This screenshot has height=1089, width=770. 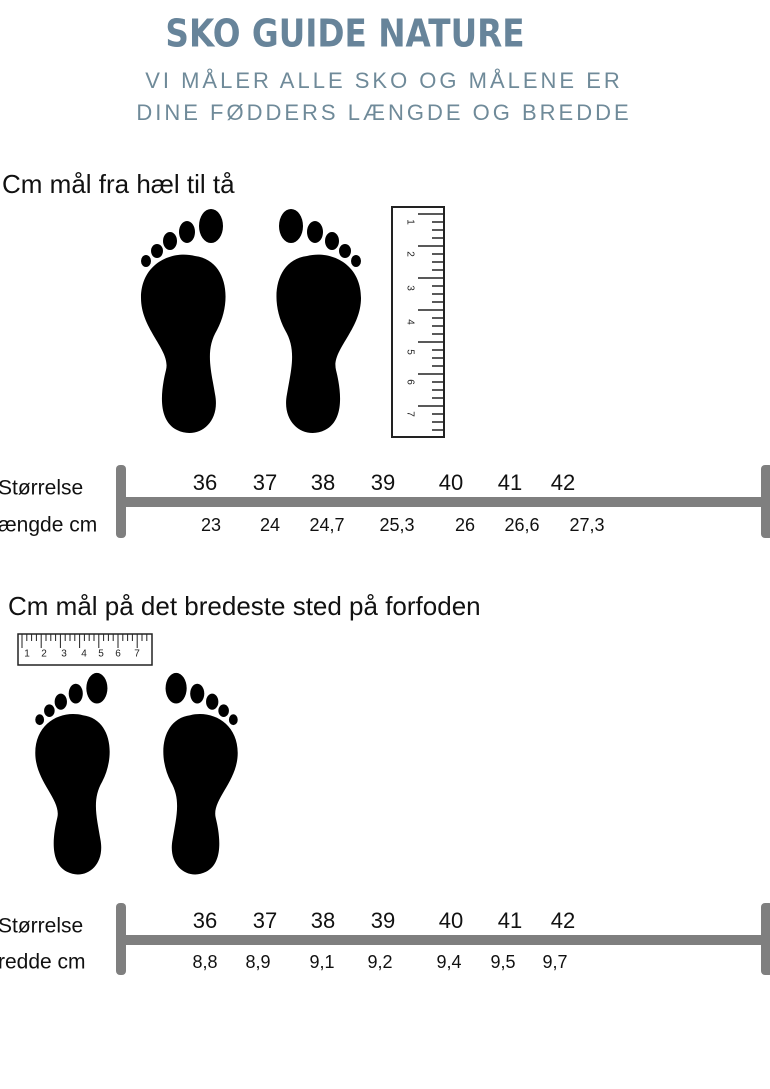 What do you see at coordinates (118, 184) in the screenshot?
I see `section-heading: Cm mål fra hæl til tå` at bounding box center [118, 184].